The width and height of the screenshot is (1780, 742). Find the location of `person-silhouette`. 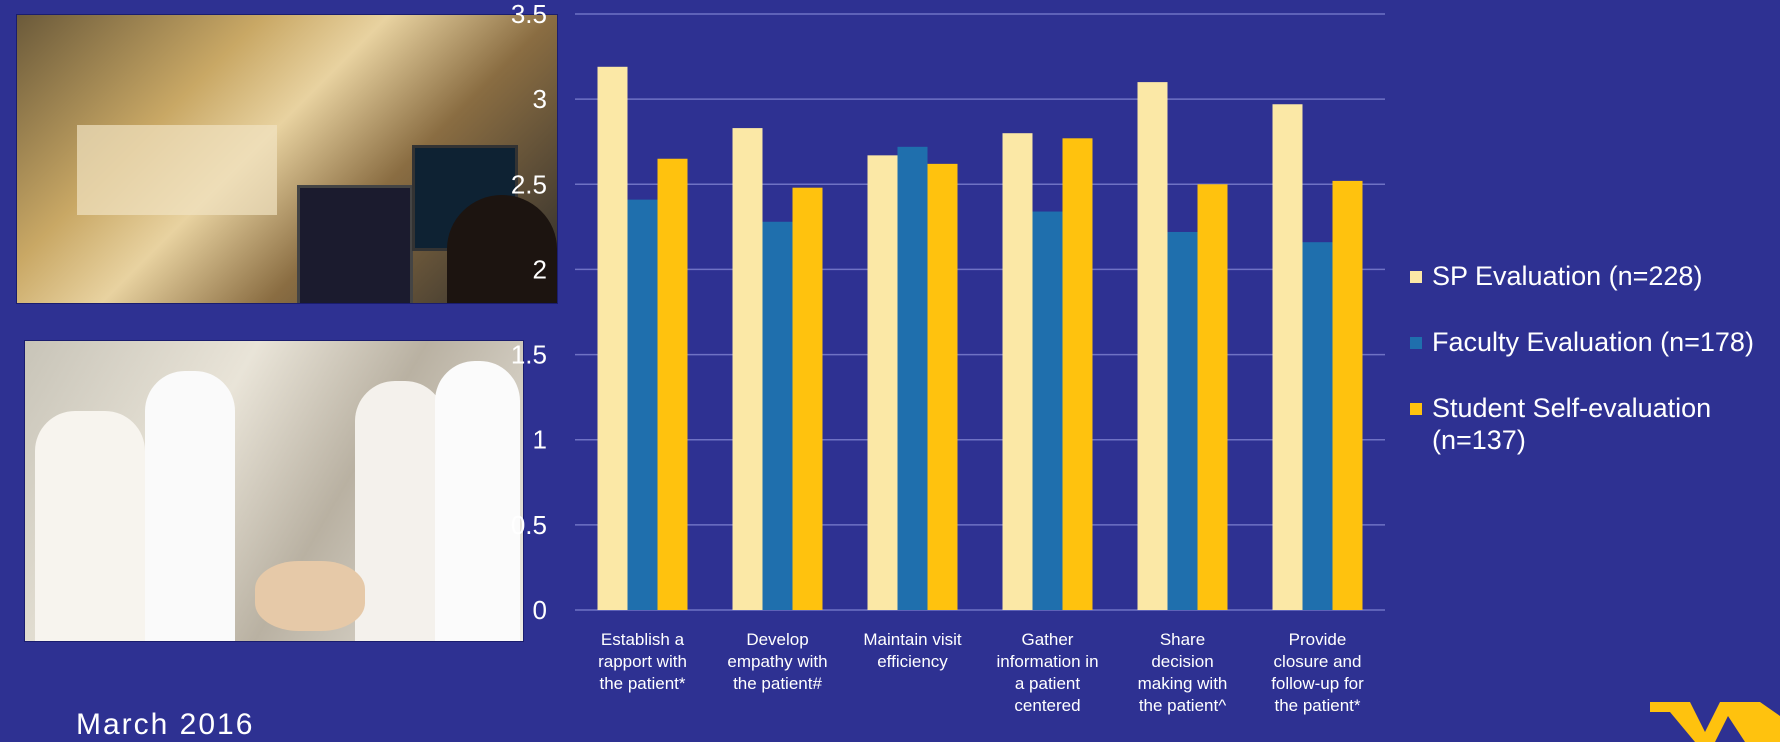

person-silhouette is located at coordinates (502, 249).